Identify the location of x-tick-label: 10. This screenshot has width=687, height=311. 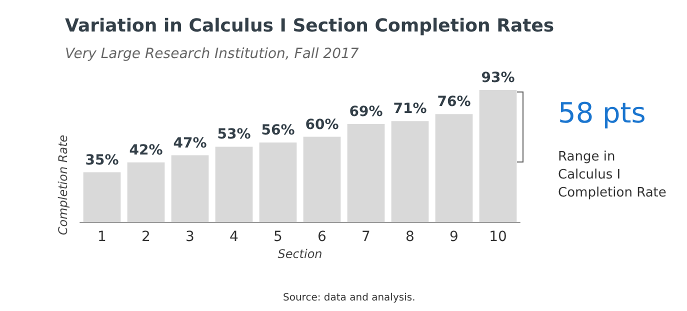
(498, 237).